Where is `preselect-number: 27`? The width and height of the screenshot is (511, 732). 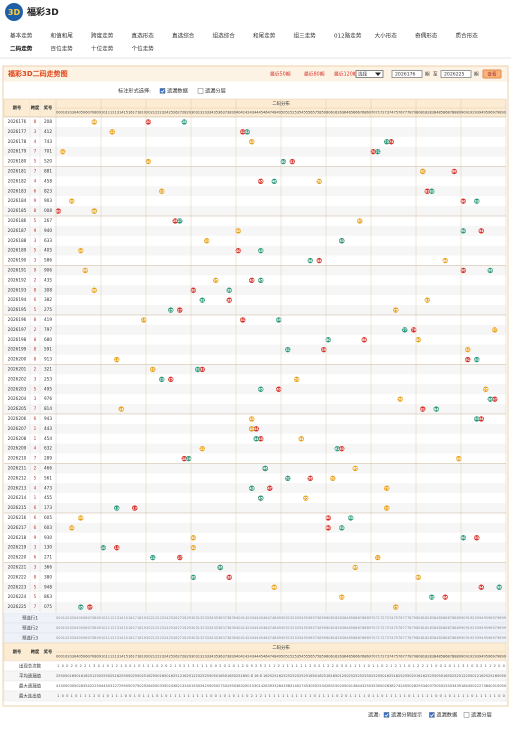
preselect-number: 27 is located at coordinates (180, 618).